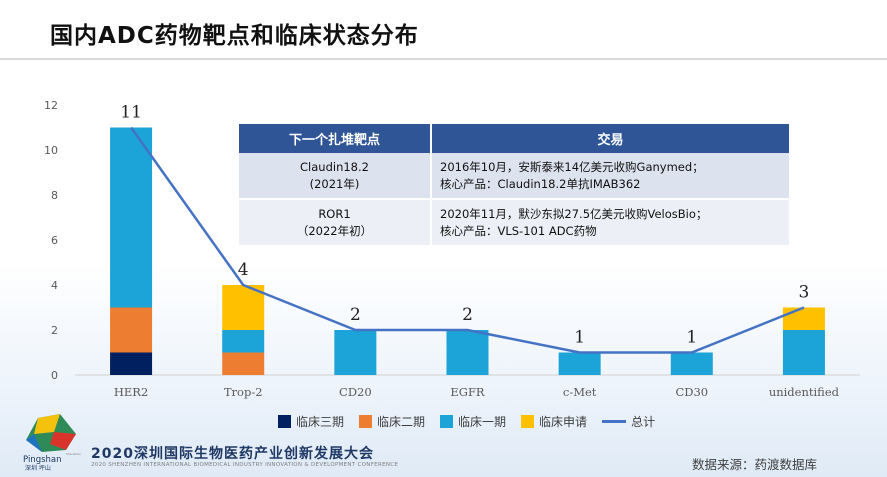 This screenshot has height=477, width=887. I want to click on legend-swatch-phase2, so click(366, 421).